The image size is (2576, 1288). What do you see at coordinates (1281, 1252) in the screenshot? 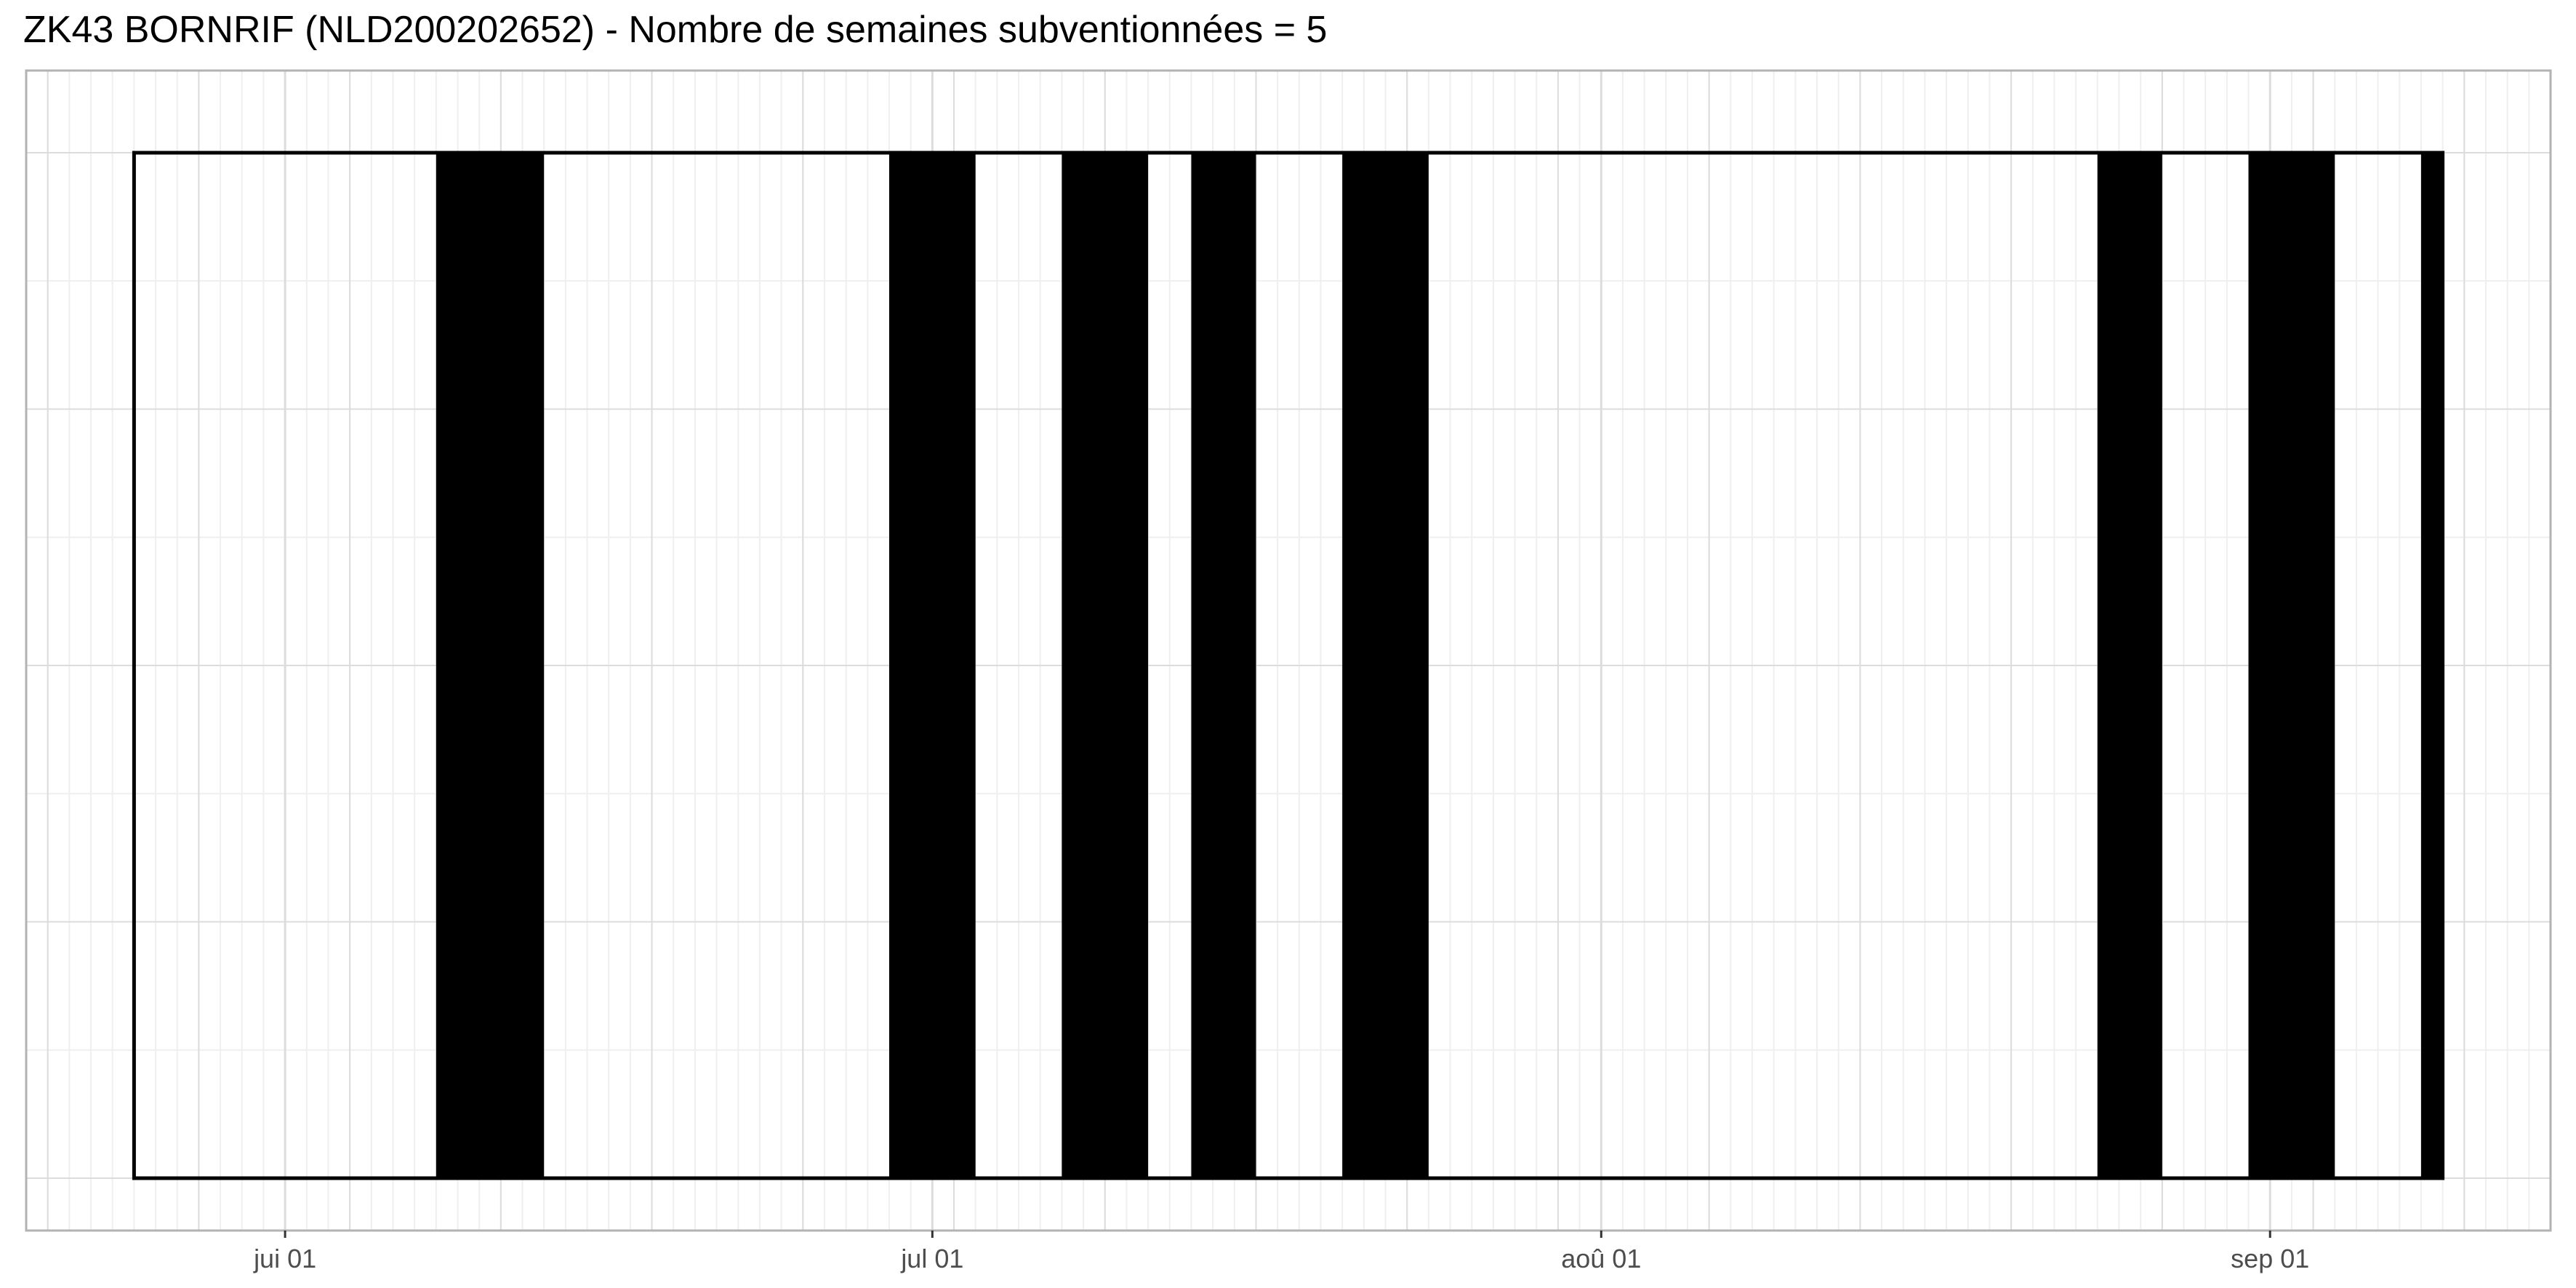
I see `x-axis-ticks: jui 01 jul 01 aoû 01 sep 01` at bounding box center [1281, 1252].